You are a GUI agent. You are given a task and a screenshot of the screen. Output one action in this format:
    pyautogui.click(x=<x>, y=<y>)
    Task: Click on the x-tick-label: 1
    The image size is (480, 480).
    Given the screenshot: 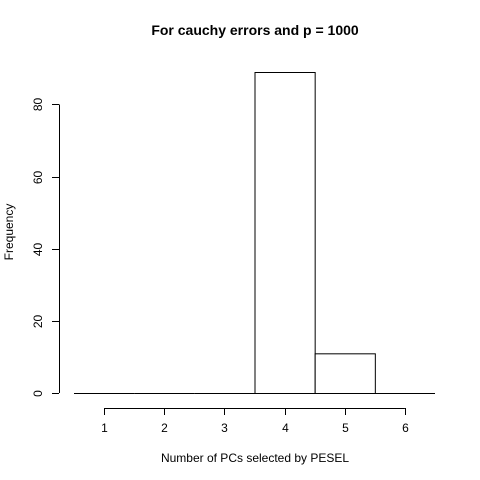 What is the action you would take?
    pyautogui.click(x=104, y=428)
    